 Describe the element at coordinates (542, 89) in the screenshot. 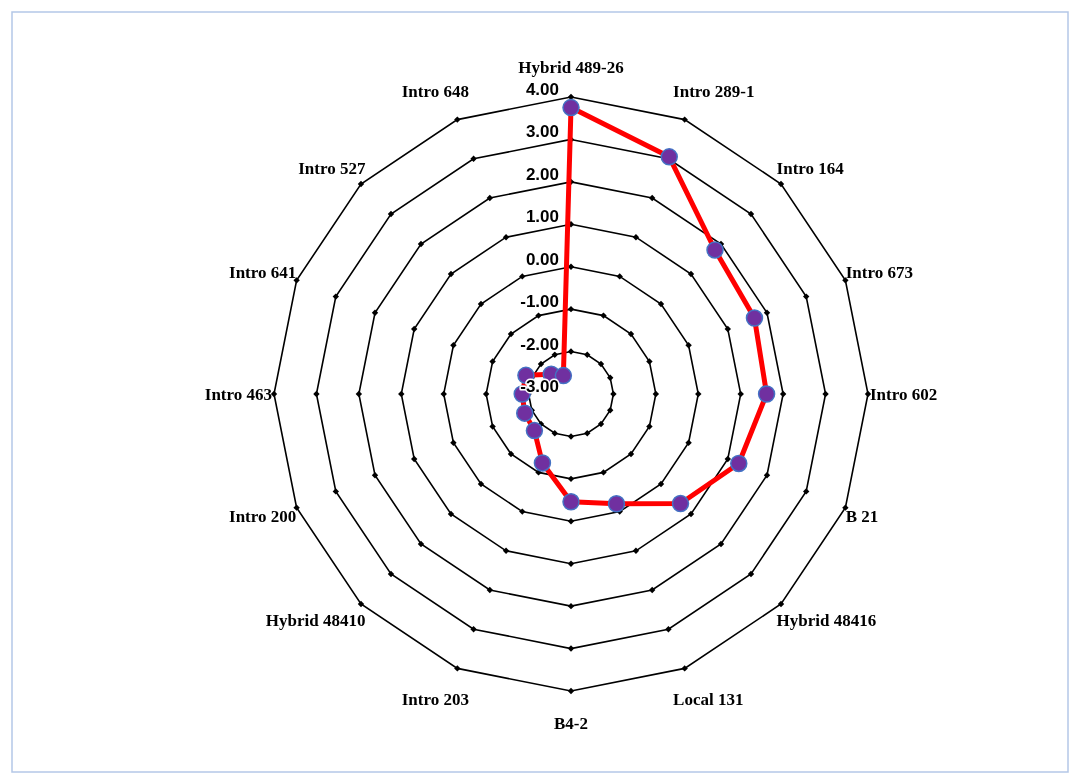

I see `y-tick-label: 4.00` at that location.